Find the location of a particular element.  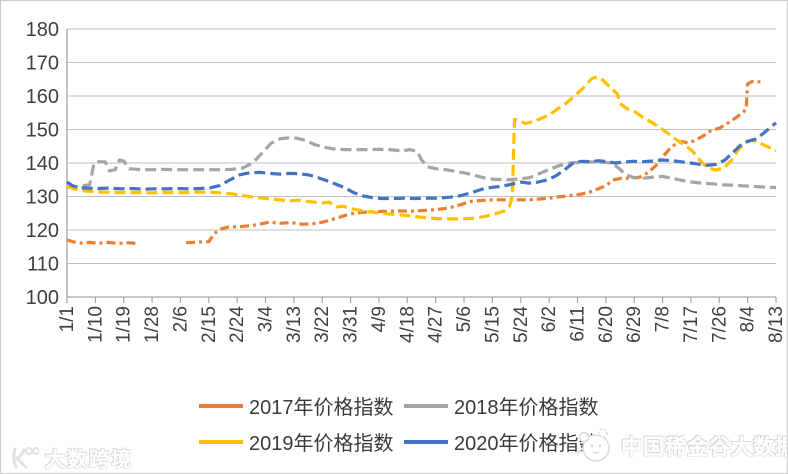

watermark-bottom-left-text: 大数跨境 is located at coordinates (89, 460).